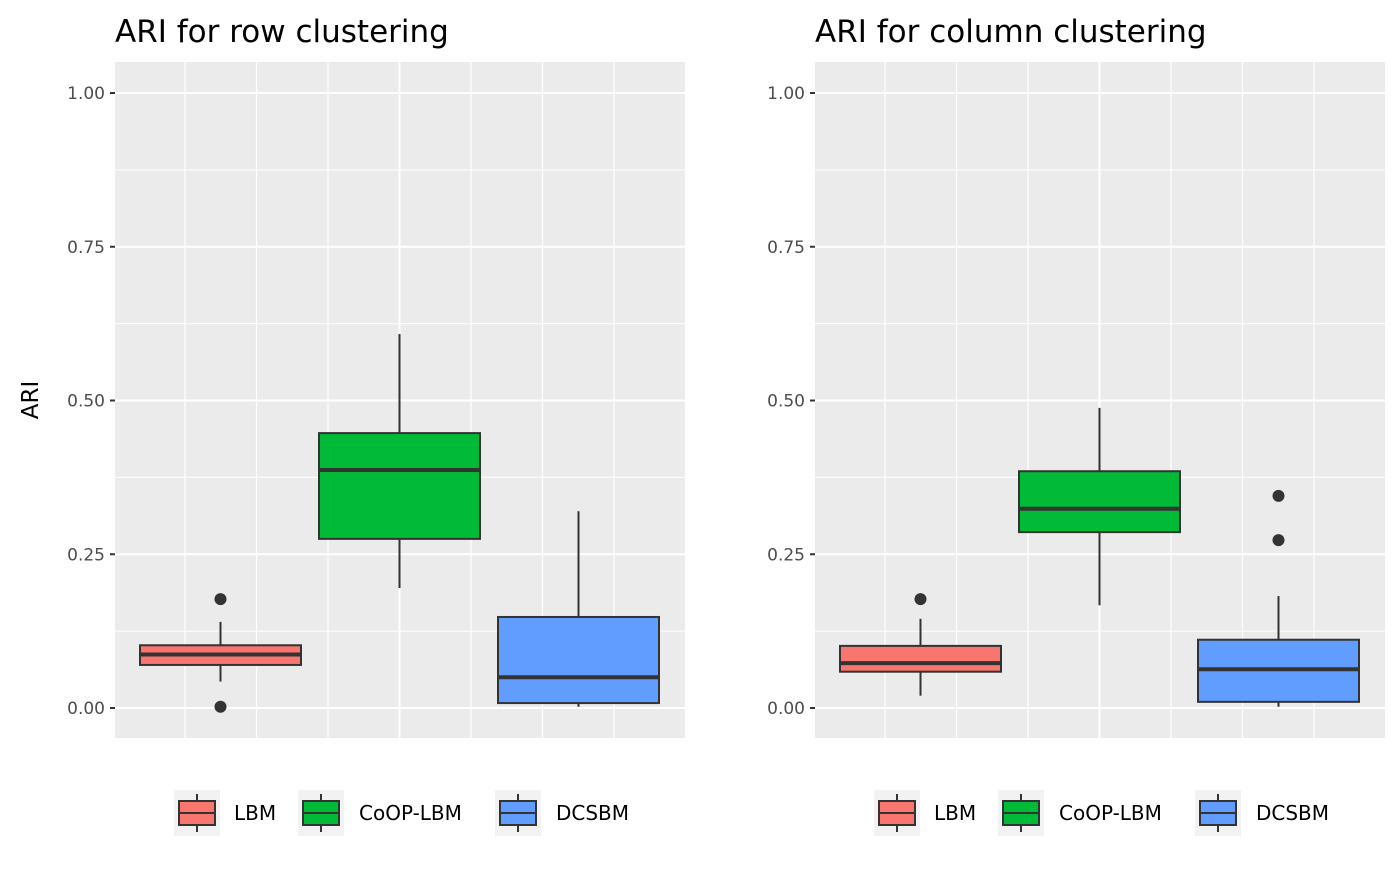 The height and width of the screenshot is (869, 1400). What do you see at coordinates (31, 400) in the screenshot?
I see `y-axis-label: ARI` at bounding box center [31, 400].